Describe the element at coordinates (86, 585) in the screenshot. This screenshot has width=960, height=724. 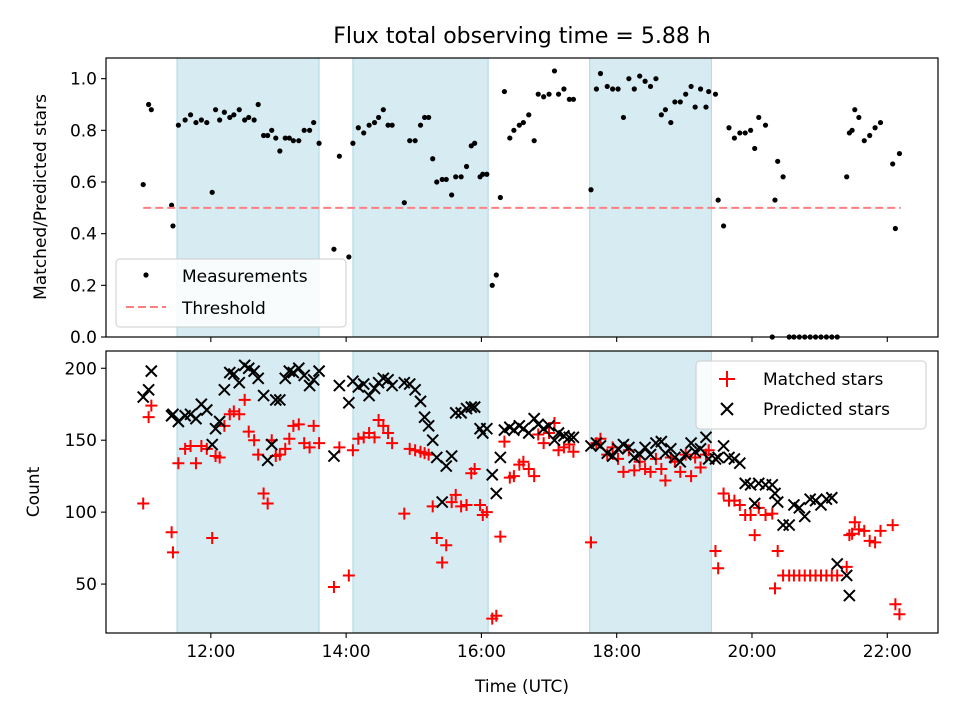
I see `bottom-y-tick-label-0: 50` at that location.